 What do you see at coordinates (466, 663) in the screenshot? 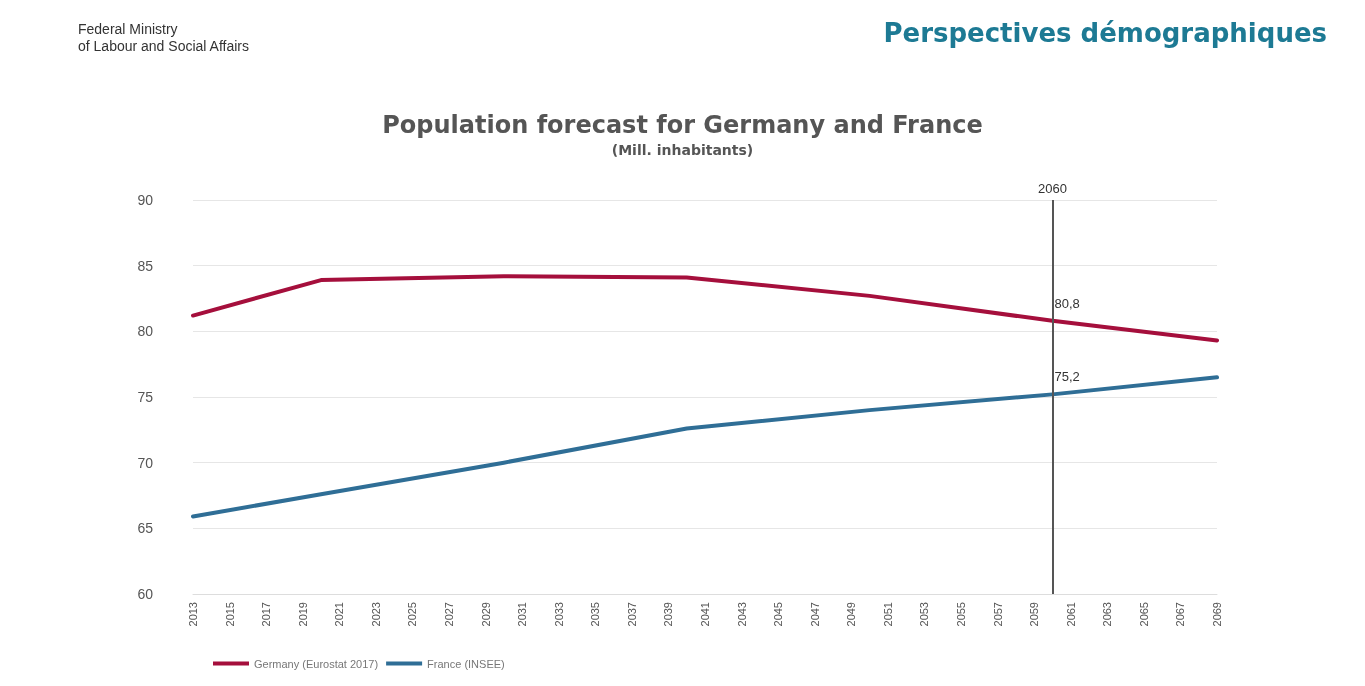
I see `legend-label: France (INSEE)` at bounding box center [466, 663].